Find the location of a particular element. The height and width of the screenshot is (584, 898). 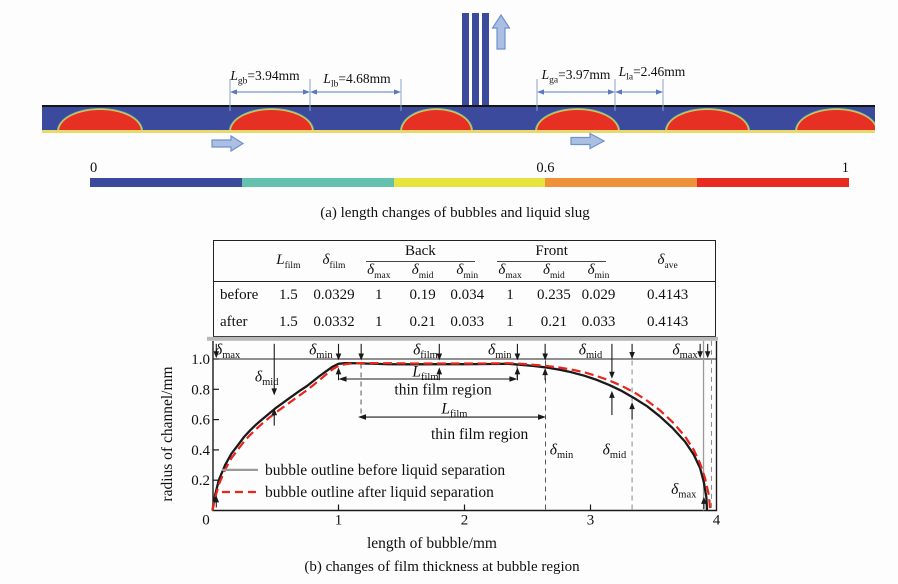

colorbar-tick: 0 is located at coordinates (94, 168).